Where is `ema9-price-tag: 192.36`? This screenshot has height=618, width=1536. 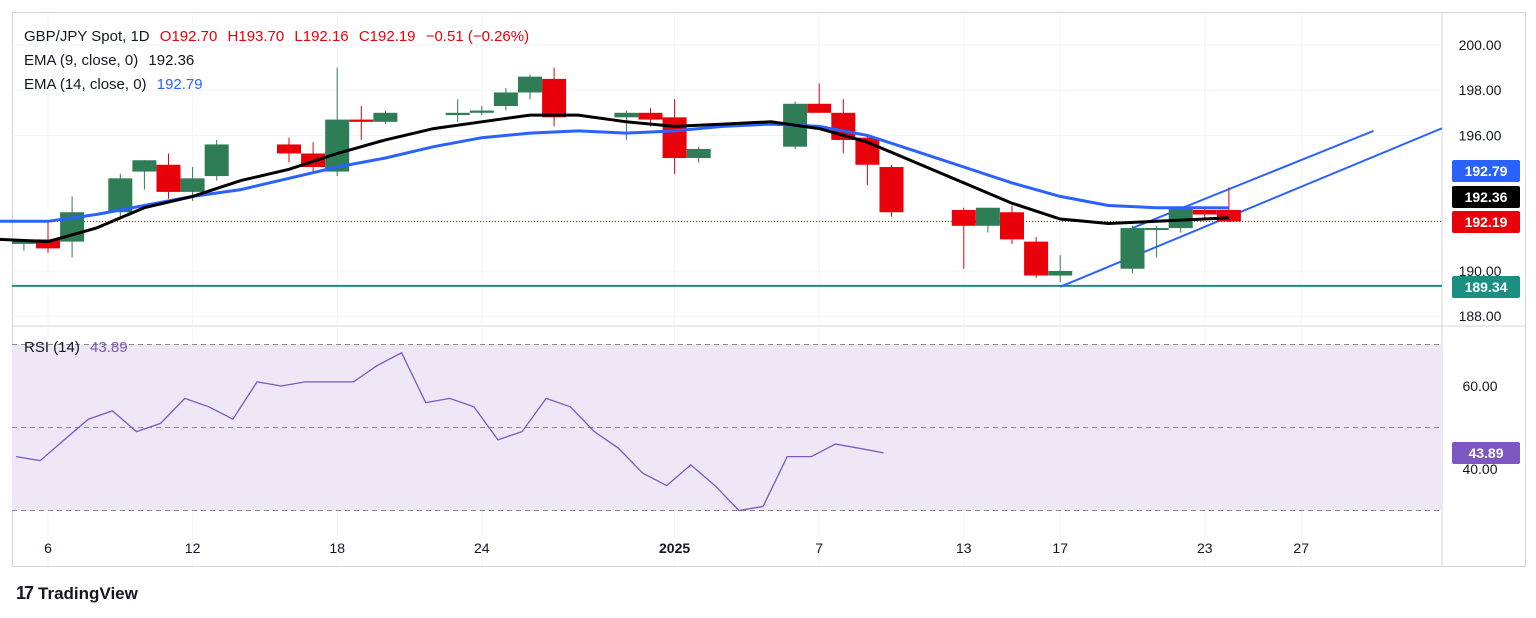
ema9-price-tag: 192.36 is located at coordinates (1486, 197).